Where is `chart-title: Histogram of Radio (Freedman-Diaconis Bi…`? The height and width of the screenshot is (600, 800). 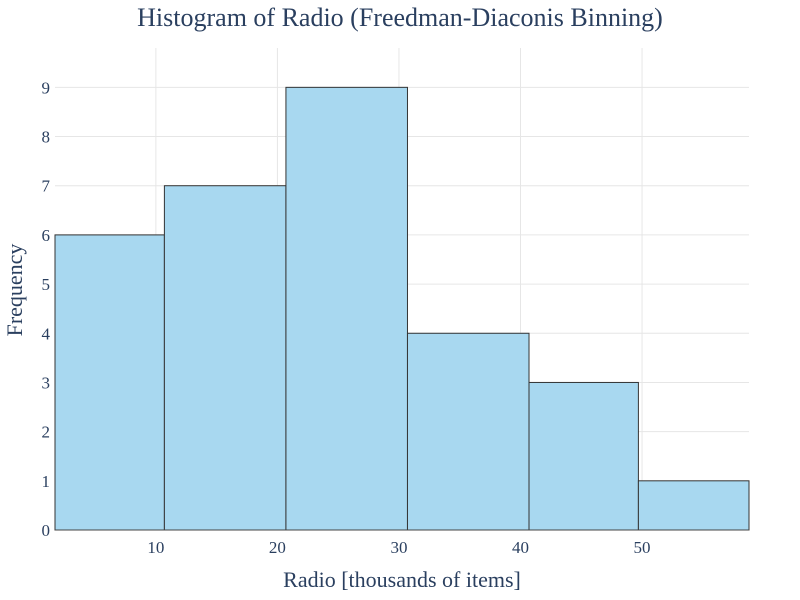 chart-title: Histogram of Radio (Freedman-Diaconis Bi… is located at coordinates (400, 17).